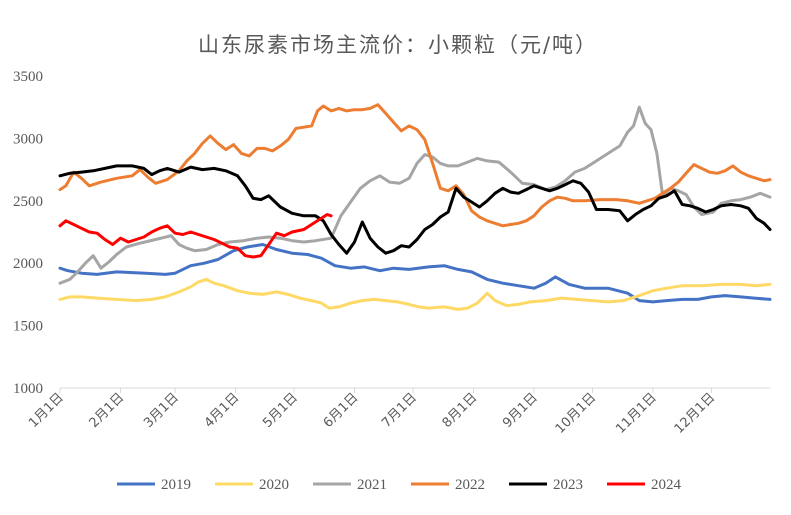  What do you see at coordinates (568, 485) in the screenshot?
I see `legend-label: 2023` at bounding box center [568, 485].